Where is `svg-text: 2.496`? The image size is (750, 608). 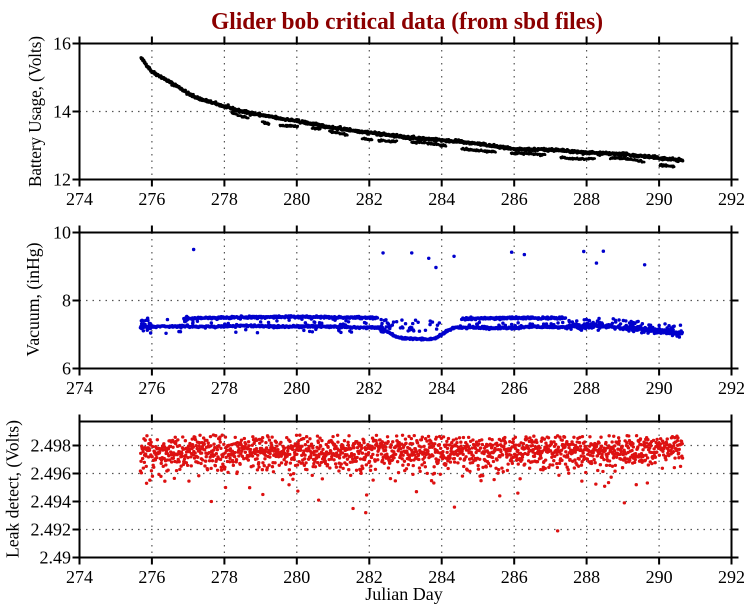
svg-text: 2.496 is located at coordinates (51, 474).